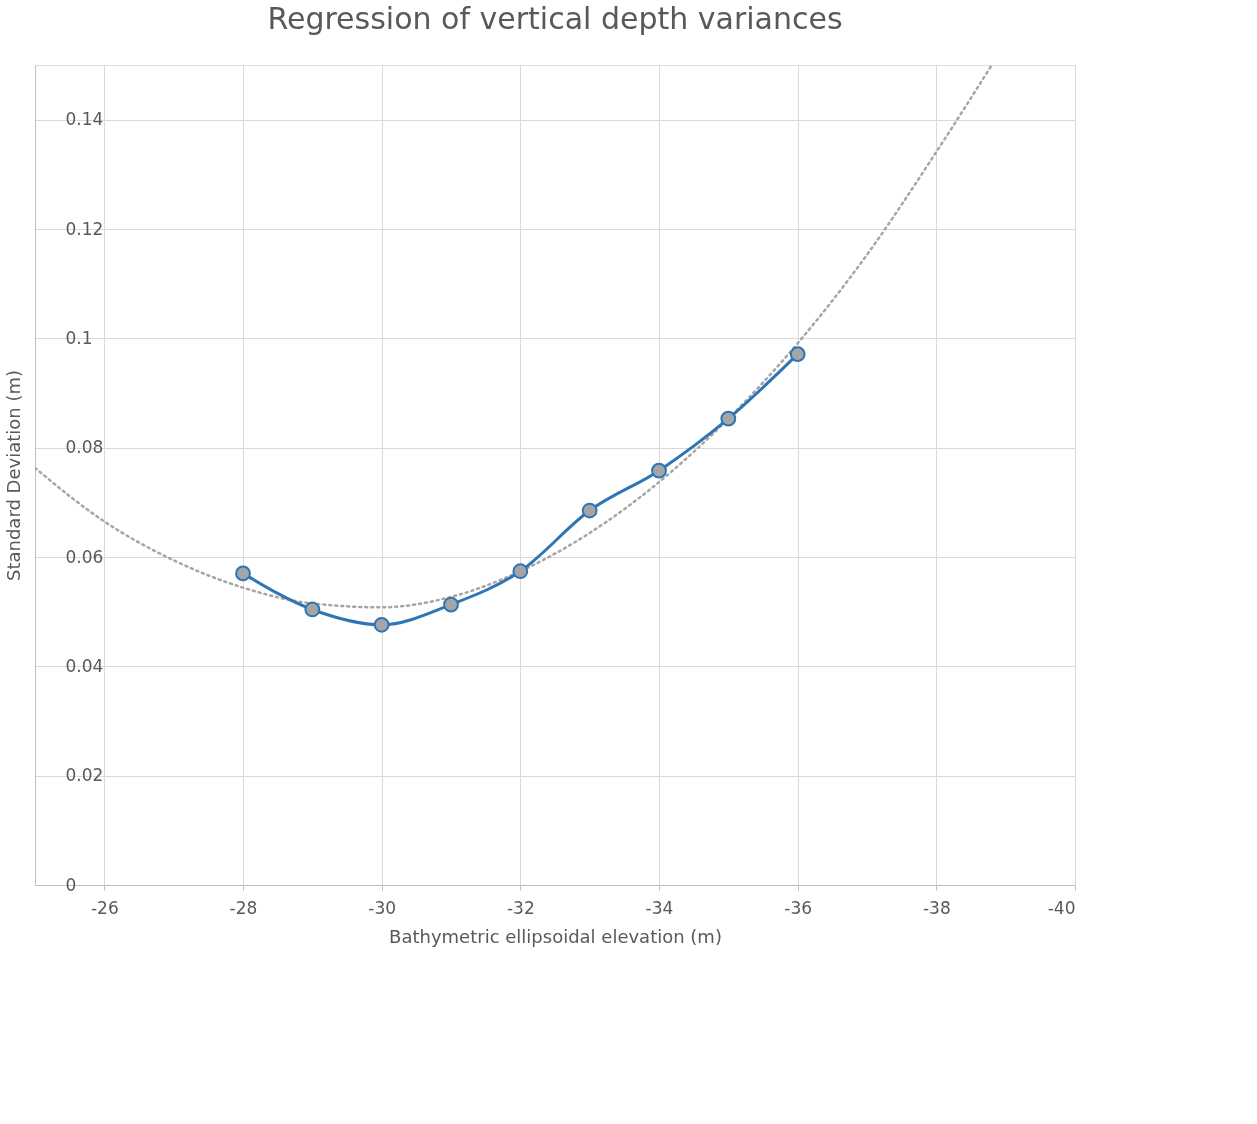 This screenshot has height=1124, width=1257. I want to click on x-tick-label: -38, so click(936, 907).